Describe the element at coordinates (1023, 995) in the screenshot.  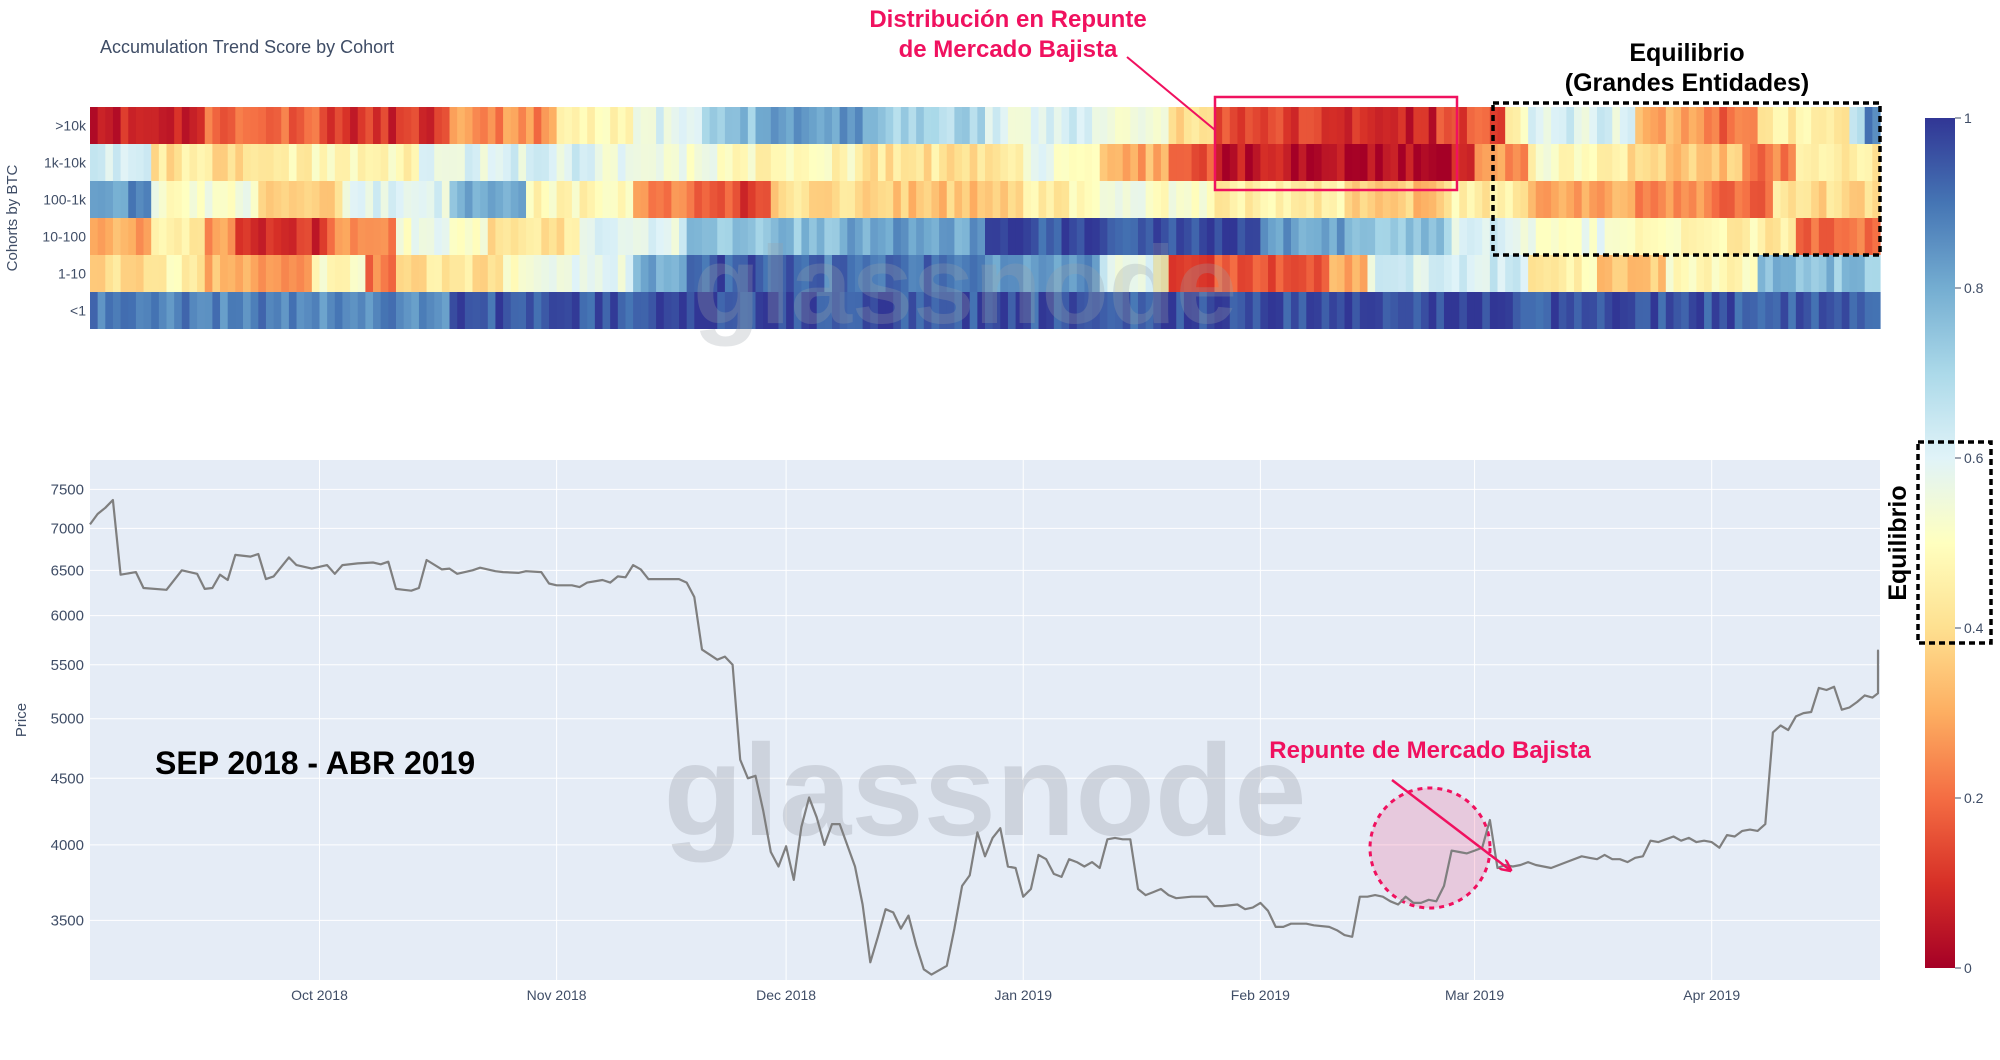
I see `price-x-tick-label: Jan 2019` at that location.